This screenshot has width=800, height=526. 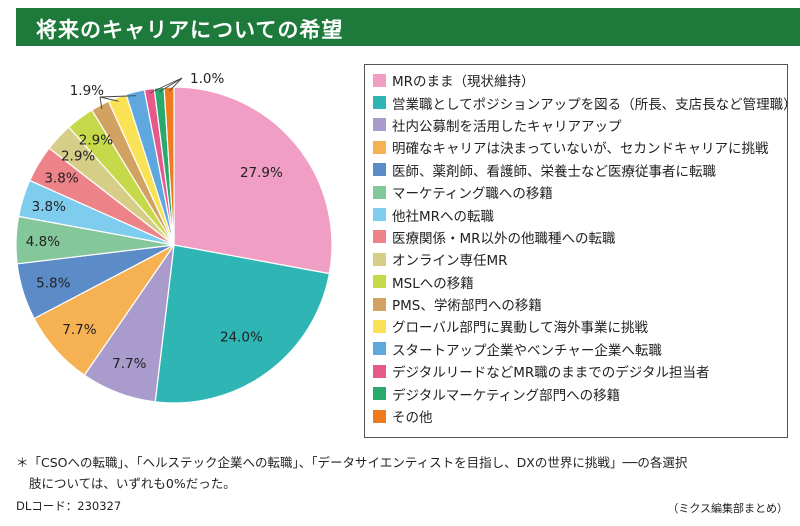 I want to click on legend-item: デジタルマーケティング部門への移籍, so click(x=580, y=393).